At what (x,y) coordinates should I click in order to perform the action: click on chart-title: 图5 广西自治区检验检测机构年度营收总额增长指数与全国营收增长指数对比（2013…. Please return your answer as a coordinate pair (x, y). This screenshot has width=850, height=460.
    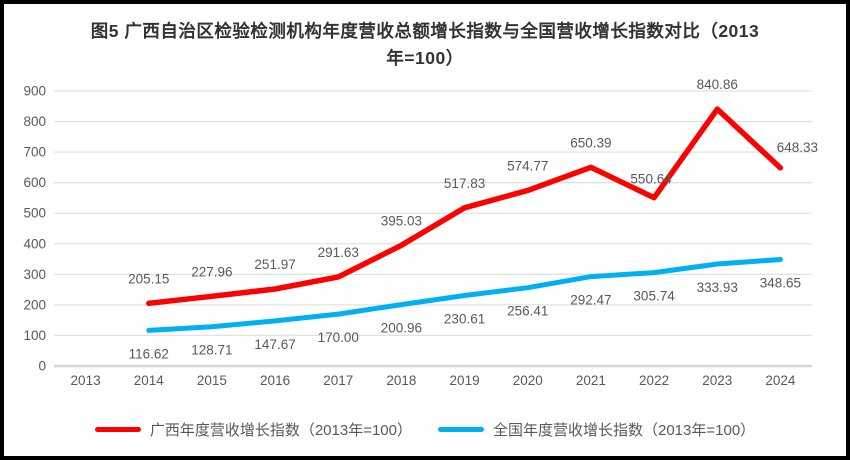
    Looking at the image, I should click on (425, 45).